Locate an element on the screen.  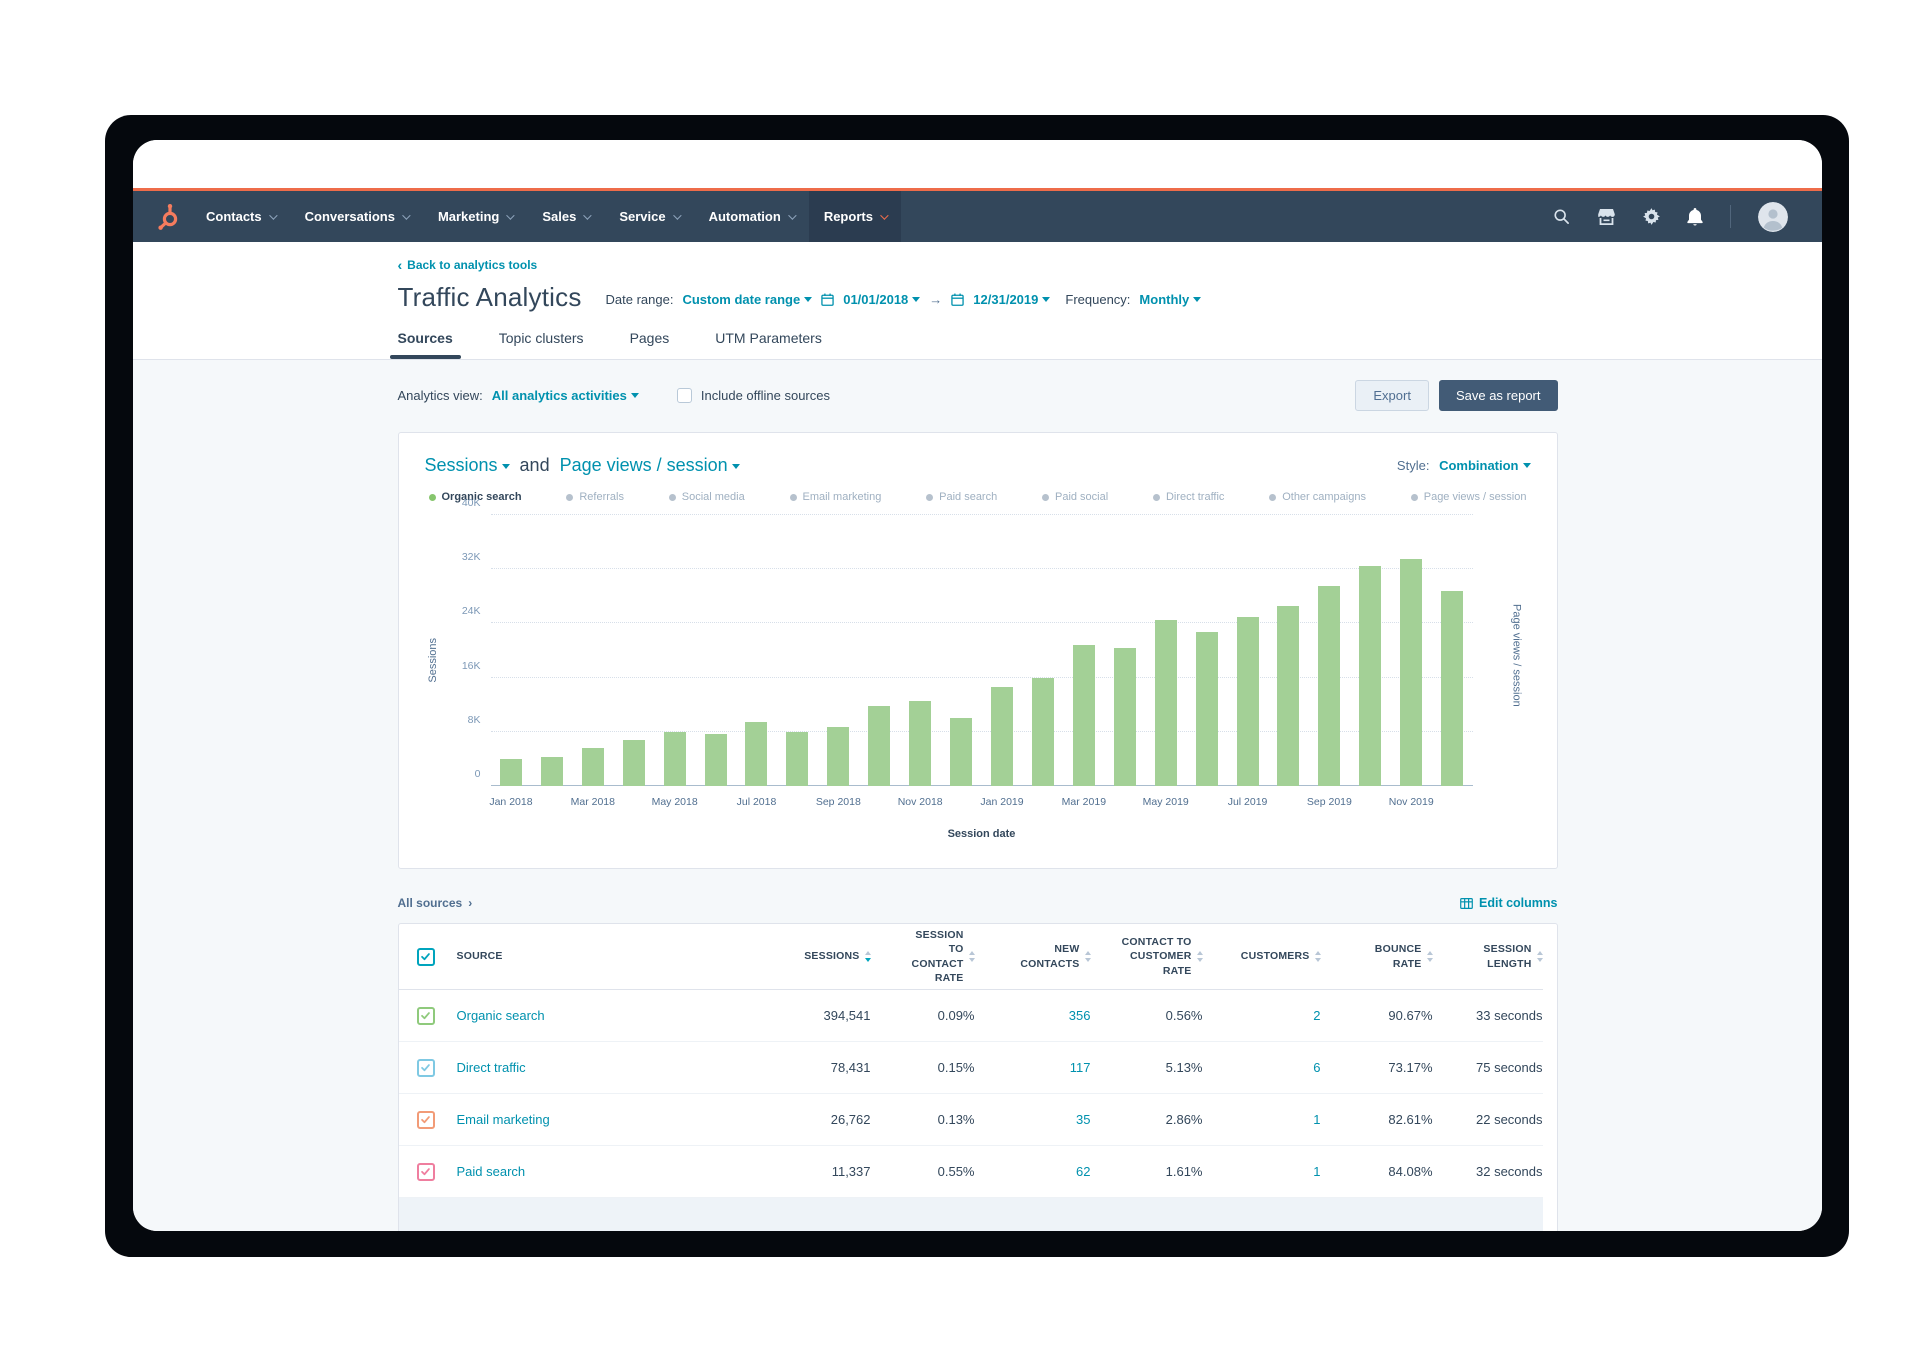
legend-item-organic-search: Organic search is located at coordinates (475, 497).